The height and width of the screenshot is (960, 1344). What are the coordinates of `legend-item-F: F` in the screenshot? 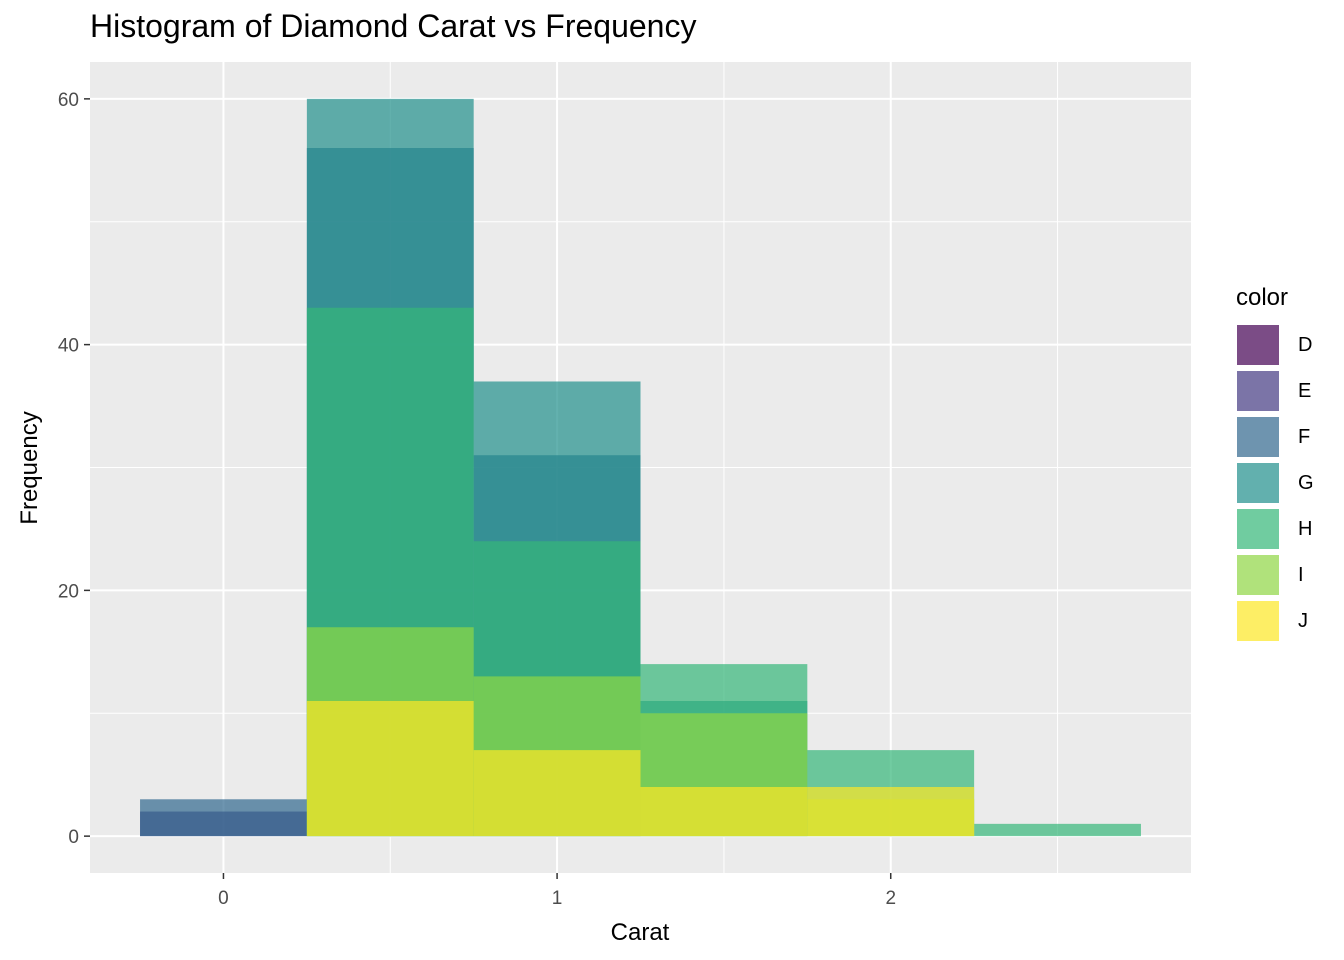 It's located at (1275, 437).